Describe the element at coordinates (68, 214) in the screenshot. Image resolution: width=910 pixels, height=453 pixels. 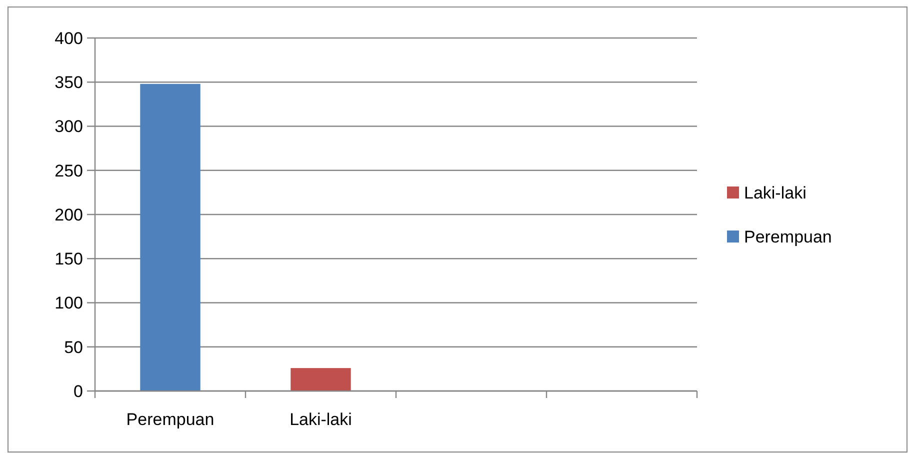
I see `y-tick-label: 200` at that location.